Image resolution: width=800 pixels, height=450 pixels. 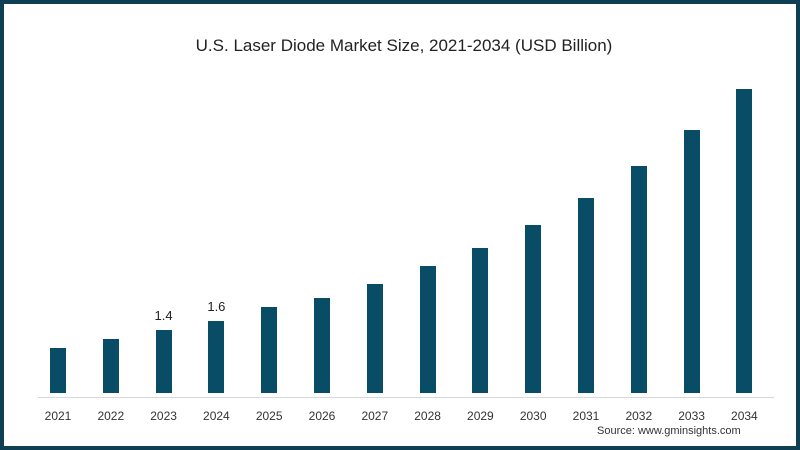 What do you see at coordinates (533, 416) in the screenshot?
I see `x-tick-label: 2030` at bounding box center [533, 416].